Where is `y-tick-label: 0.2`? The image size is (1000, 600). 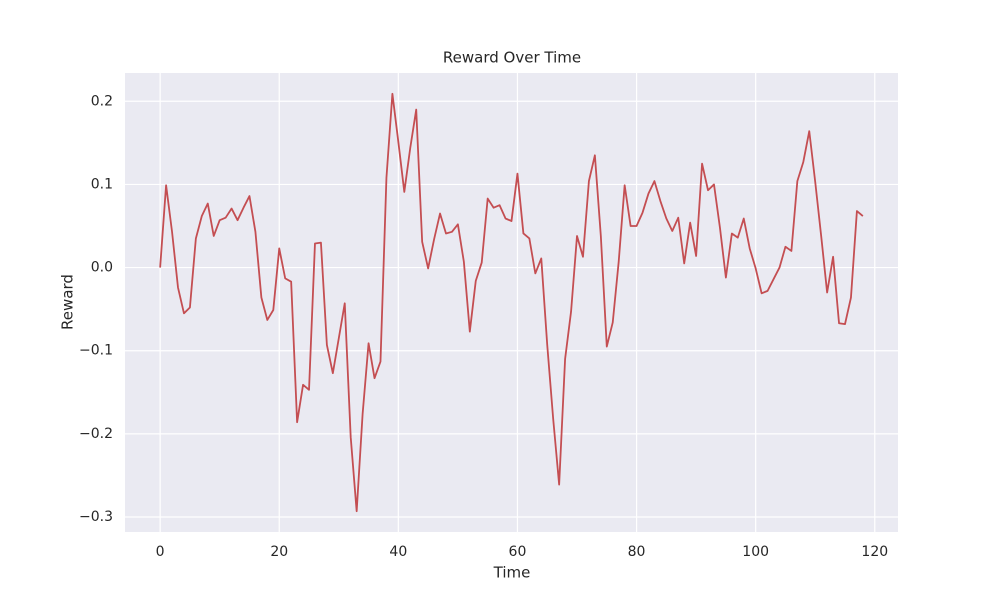 y-tick-label: 0.2 is located at coordinates (102, 101).